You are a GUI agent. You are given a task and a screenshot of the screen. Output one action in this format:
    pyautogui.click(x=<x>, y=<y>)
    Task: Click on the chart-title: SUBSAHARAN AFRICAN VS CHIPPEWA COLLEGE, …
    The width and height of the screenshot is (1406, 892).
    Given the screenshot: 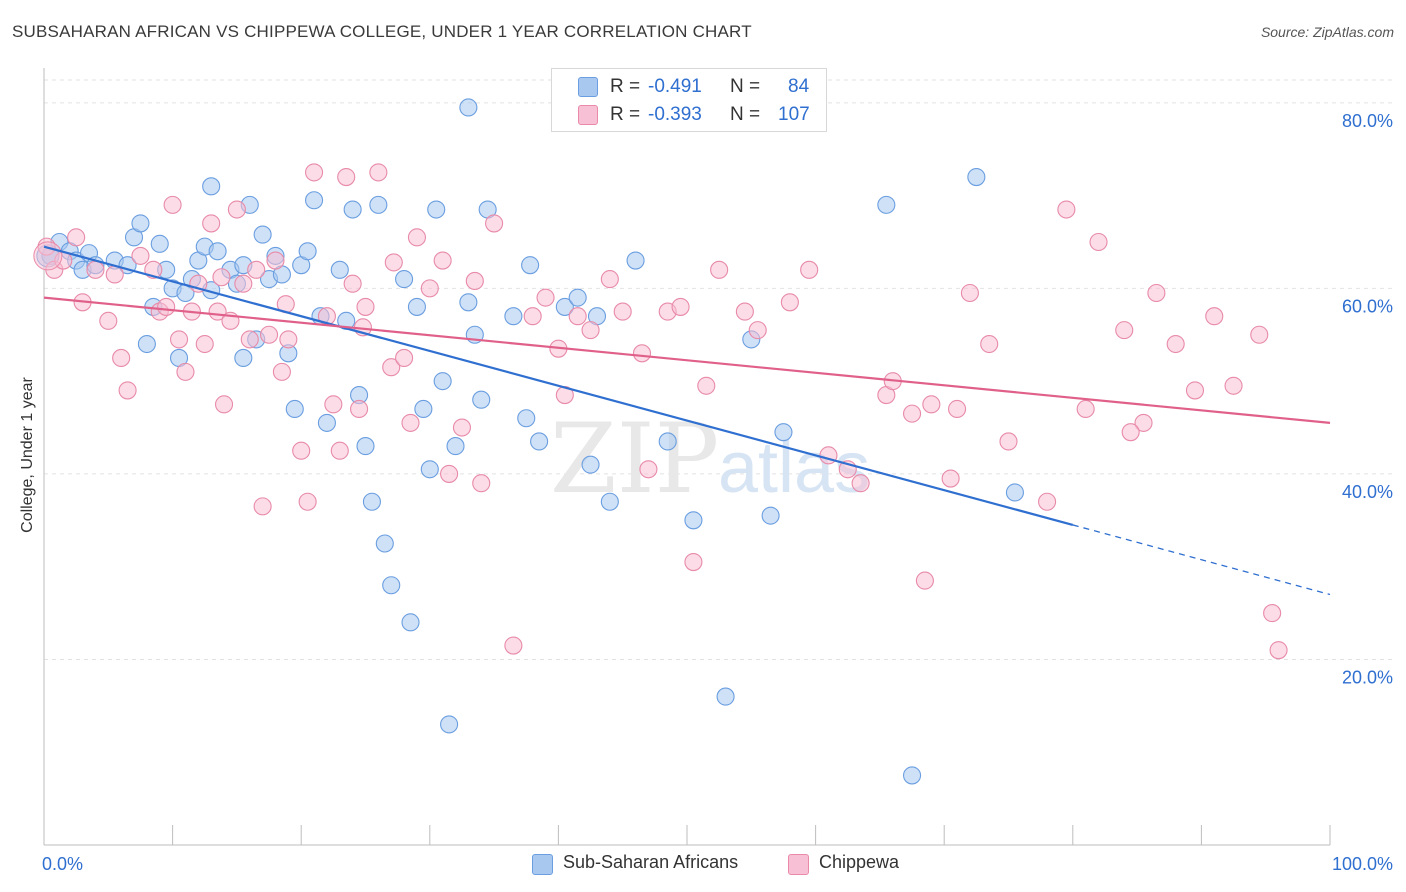 What is the action you would take?
    pyautogui.click(x=382, y=31)
    